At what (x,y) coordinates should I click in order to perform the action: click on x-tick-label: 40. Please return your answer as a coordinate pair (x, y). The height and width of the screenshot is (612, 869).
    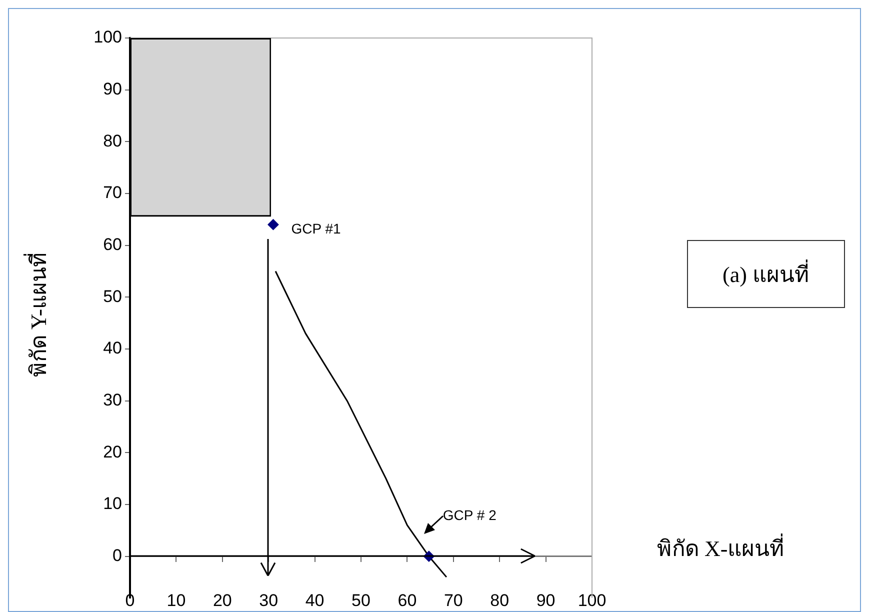
    Looking at the image, I should click on (314, 600).